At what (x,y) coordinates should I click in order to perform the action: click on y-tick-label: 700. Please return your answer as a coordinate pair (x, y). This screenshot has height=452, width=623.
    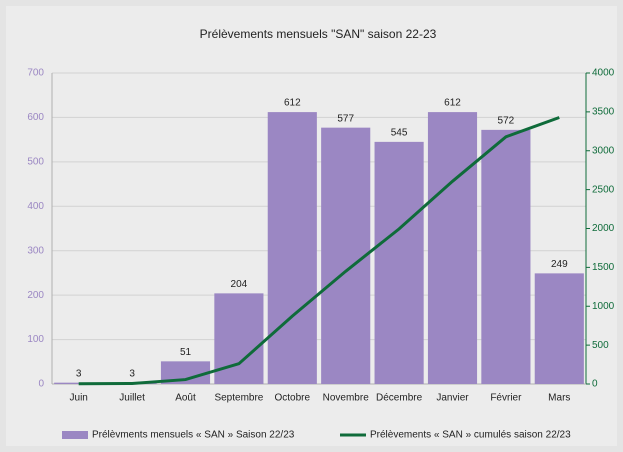
    Looking at the image, I should click on (35, 73).